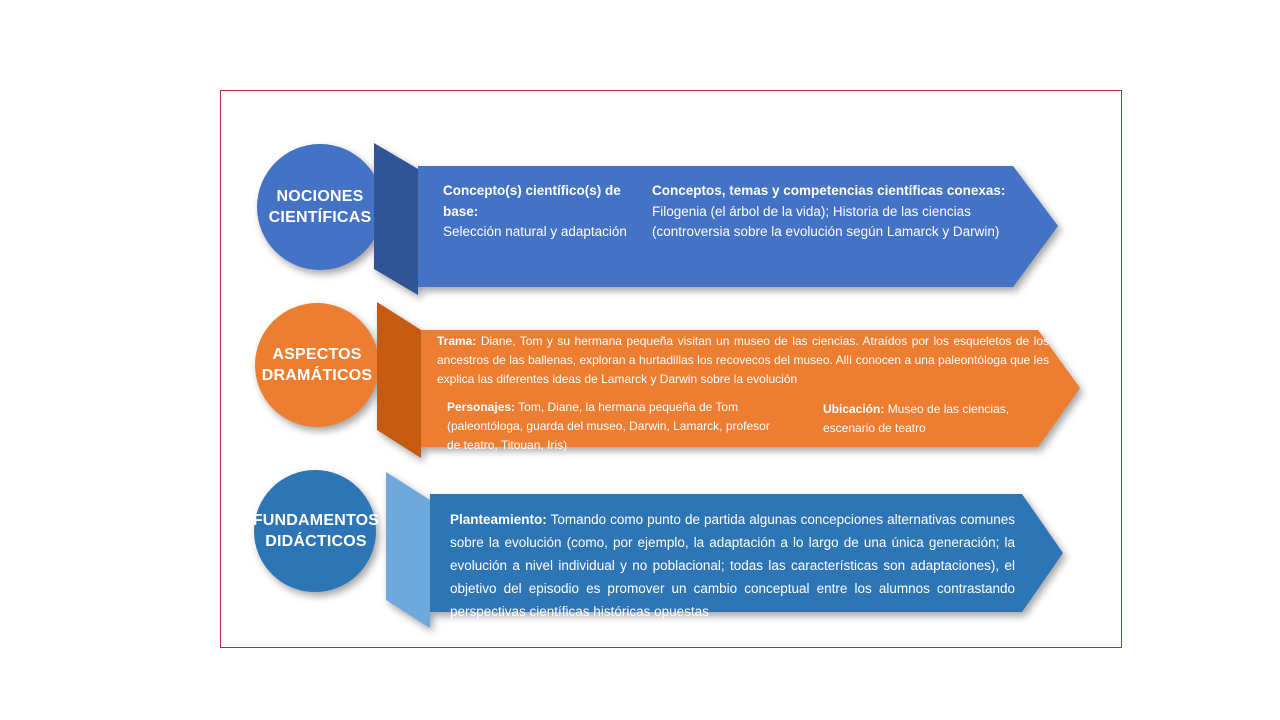 This screenshot has width=1280, height=720. I want to click on nociones-arrow-body, so click(738, 226).